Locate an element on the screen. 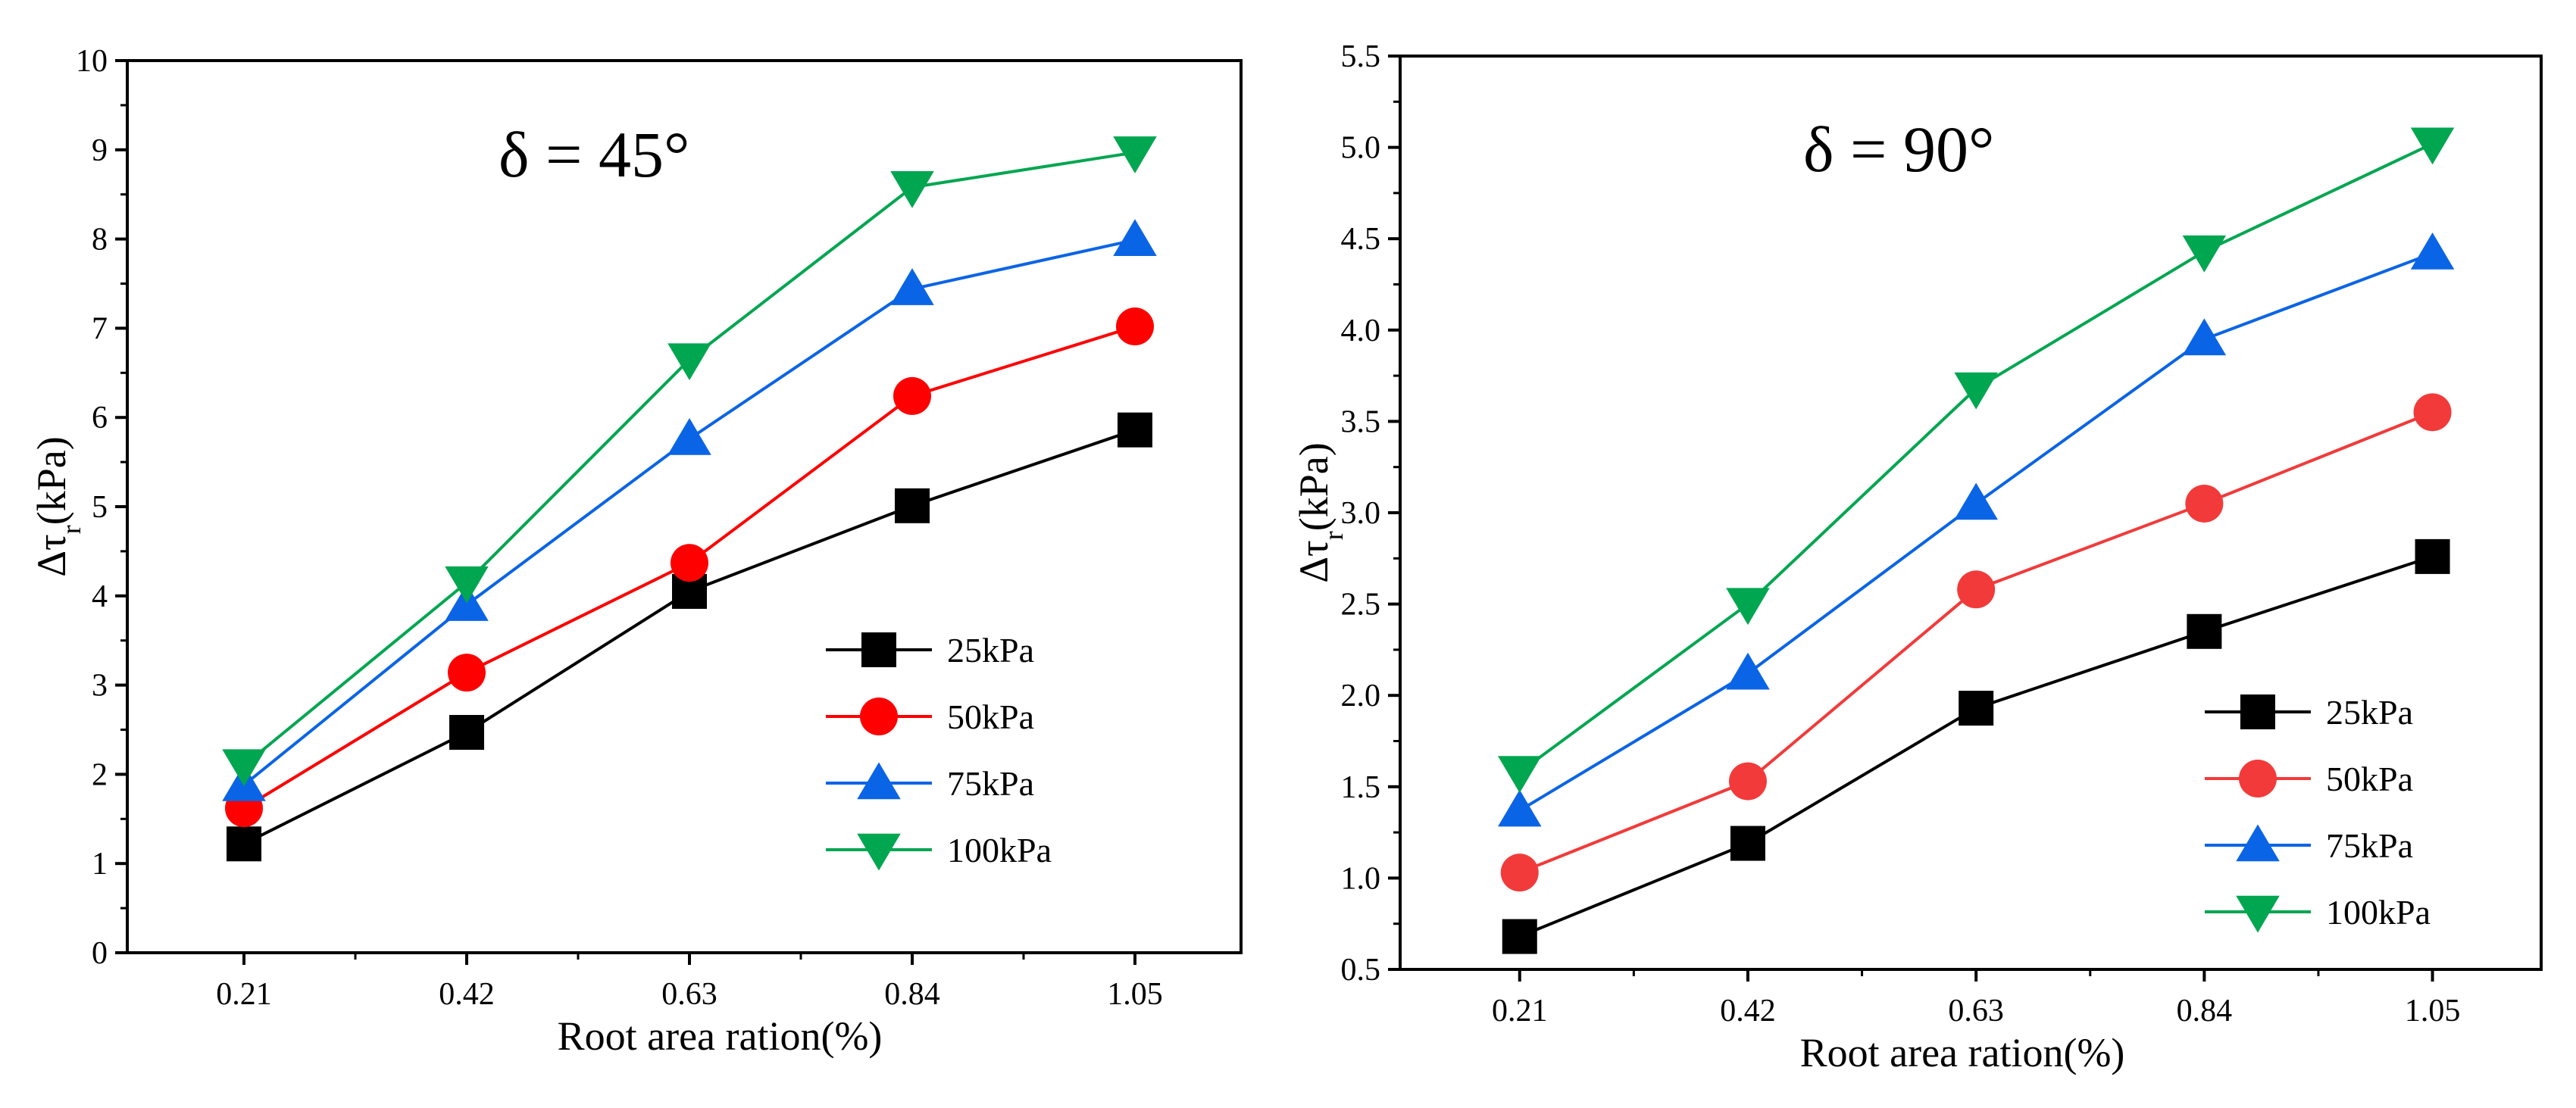 The height and width of the screenshot is (1108, 2576). y-tick-label: 2.0 is located at coordinates (1361, 696).